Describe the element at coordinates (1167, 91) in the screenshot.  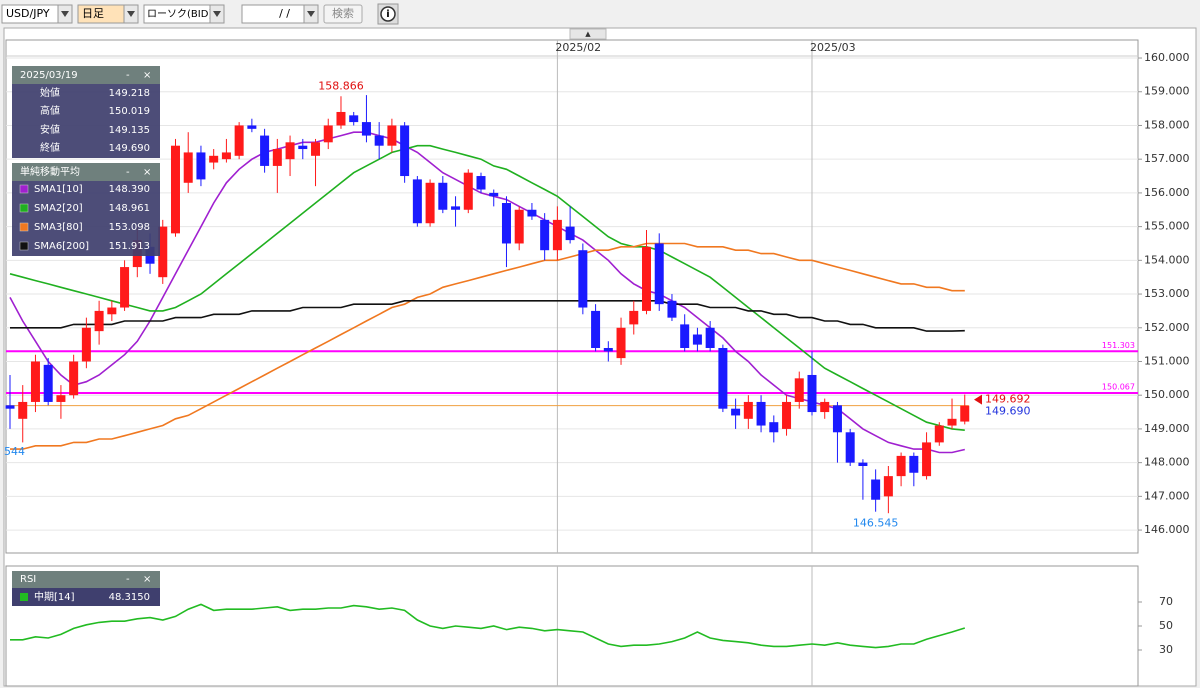
I see `y-tick-label: 159.000` at that location.